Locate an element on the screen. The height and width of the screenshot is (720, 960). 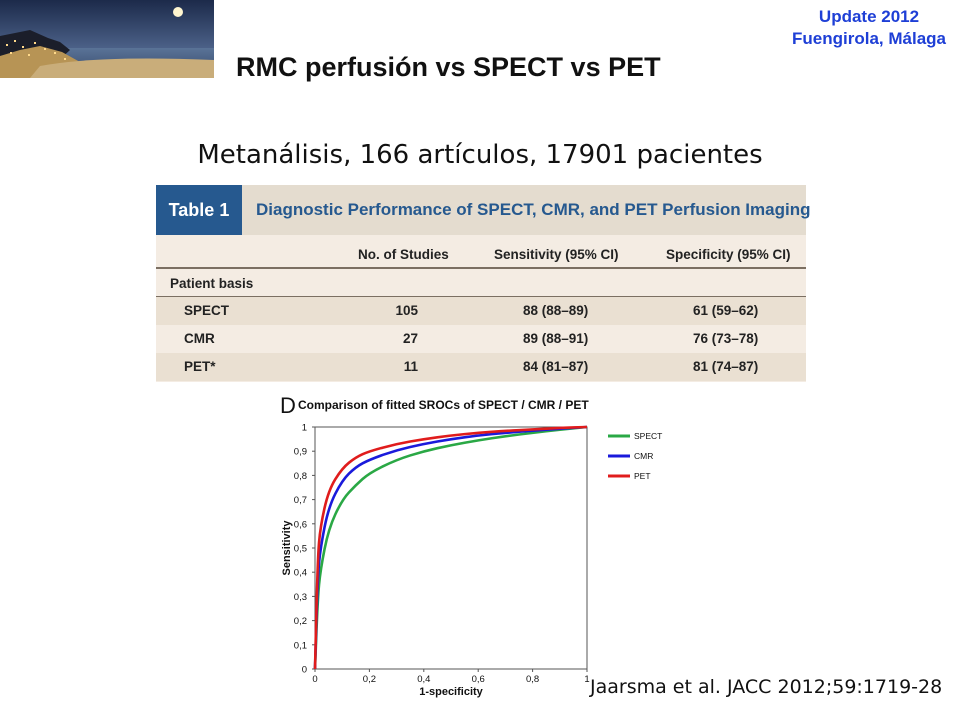
cell-specificity: 81 (74–87) is located at coordinates (726, 366).